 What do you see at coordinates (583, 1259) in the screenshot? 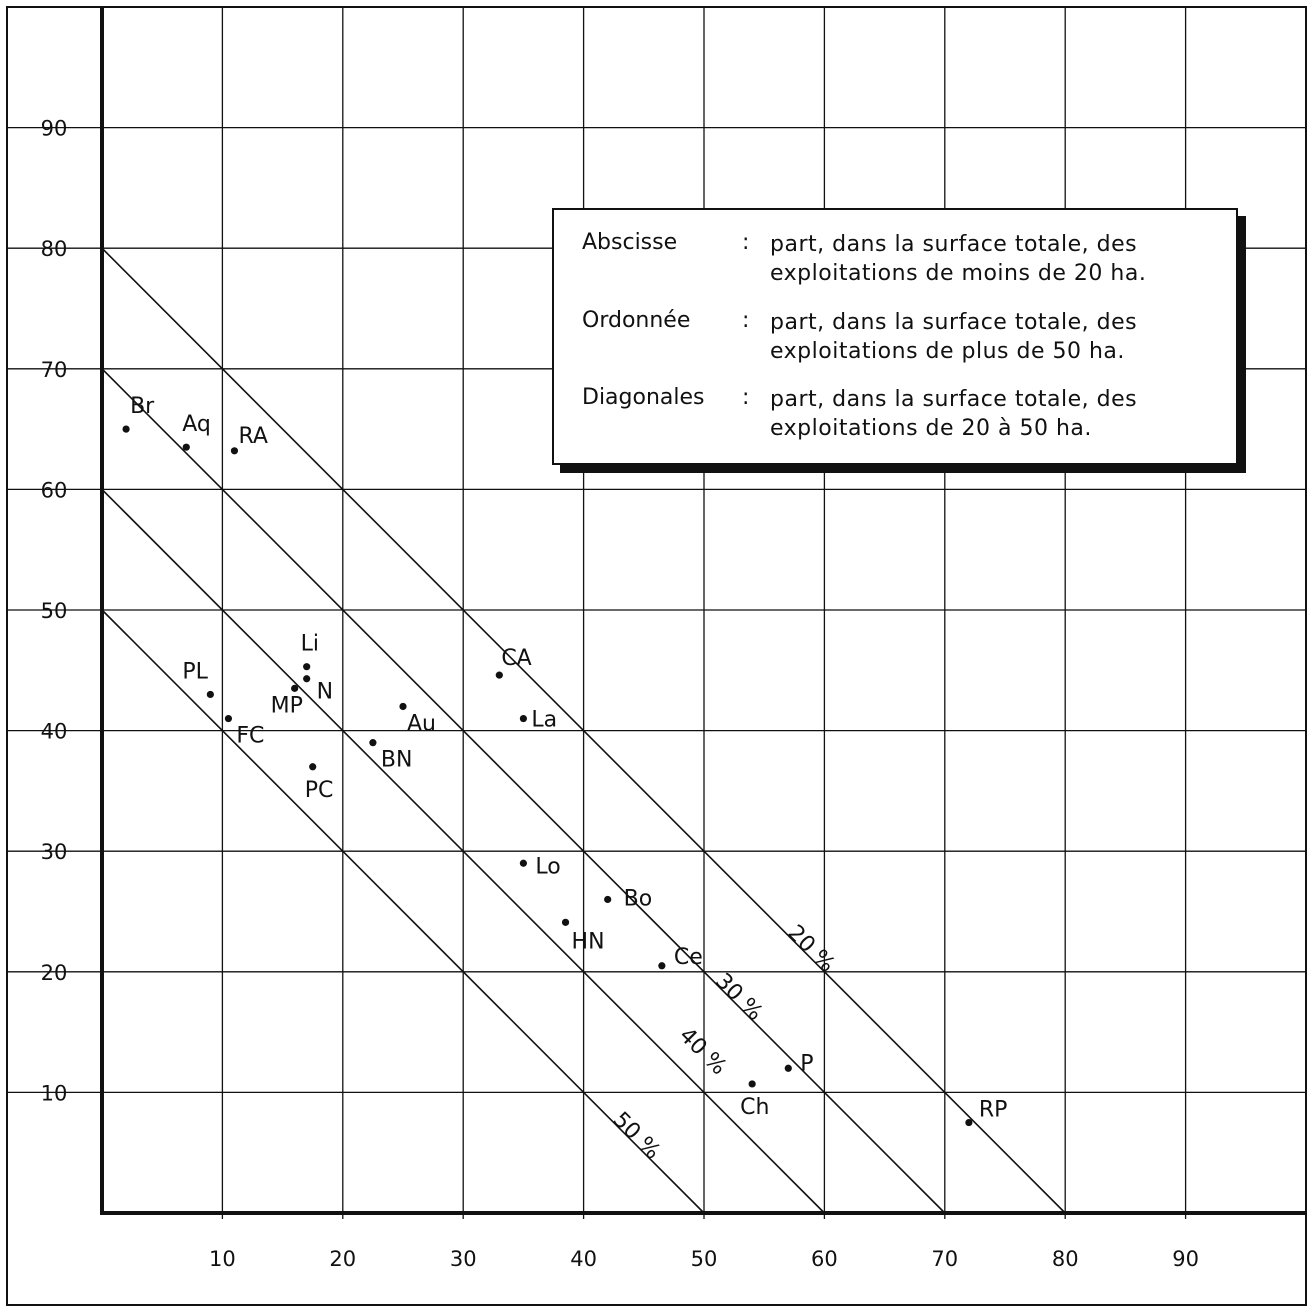
I see `x-tick-label: 40` at bounding box center [583, 1259].